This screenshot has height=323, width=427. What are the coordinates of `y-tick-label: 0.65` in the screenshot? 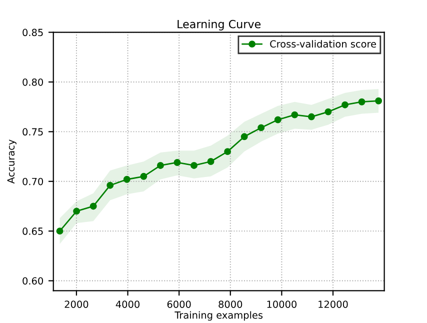 It's located at (32, 231).